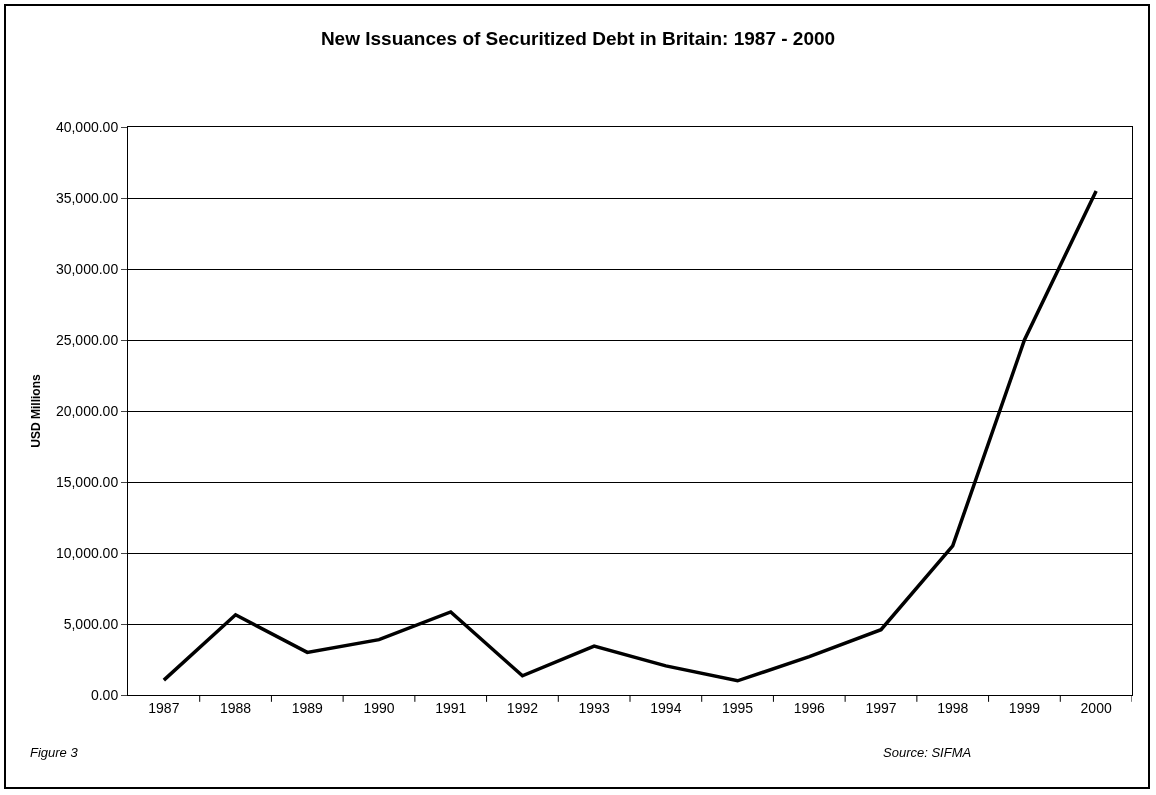  Describe the element at coordinates (87, 339) in the screenshot. I see `y-tick-label: 25,000.00` at that location.